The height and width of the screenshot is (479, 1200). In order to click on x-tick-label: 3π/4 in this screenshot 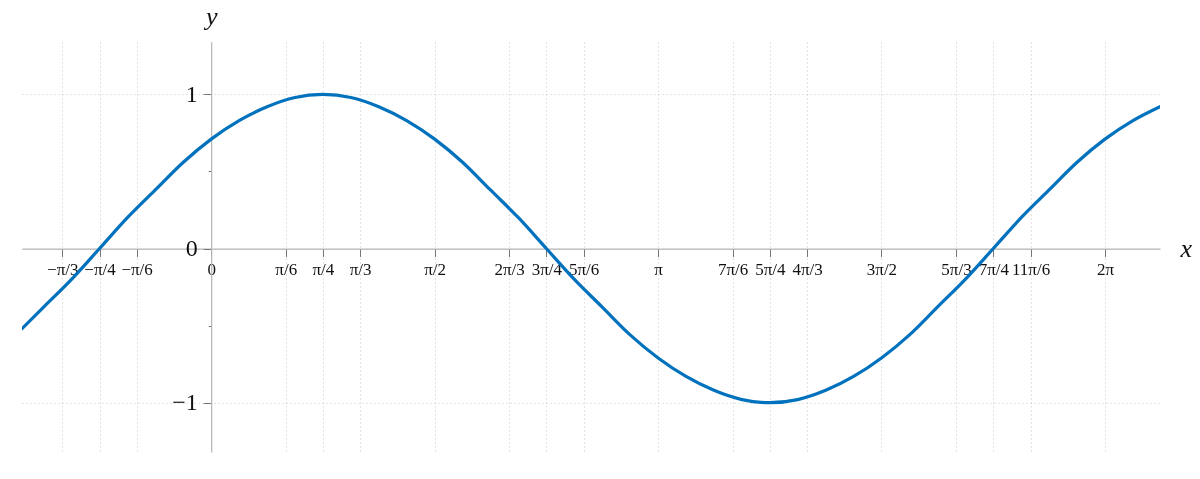, I will do `click(547, 270)`.